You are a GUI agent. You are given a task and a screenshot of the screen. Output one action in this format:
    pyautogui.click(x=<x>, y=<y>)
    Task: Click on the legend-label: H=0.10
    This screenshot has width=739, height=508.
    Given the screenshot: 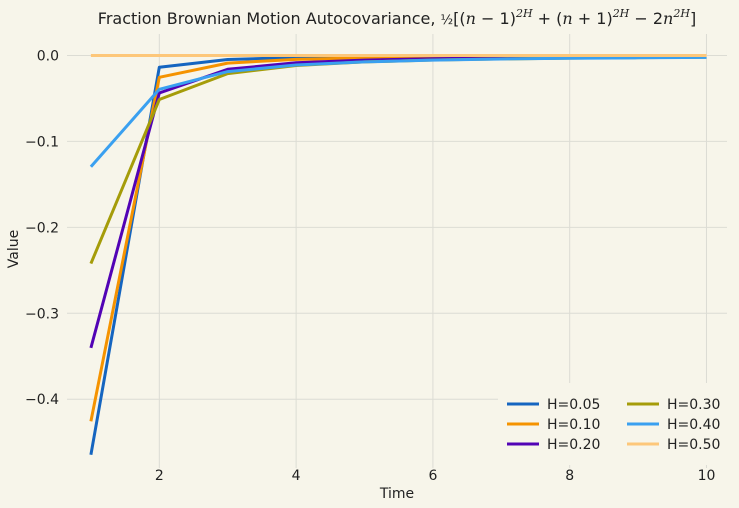 What is the action you would take?
    pyautogui.click(x=573, y=425)
    